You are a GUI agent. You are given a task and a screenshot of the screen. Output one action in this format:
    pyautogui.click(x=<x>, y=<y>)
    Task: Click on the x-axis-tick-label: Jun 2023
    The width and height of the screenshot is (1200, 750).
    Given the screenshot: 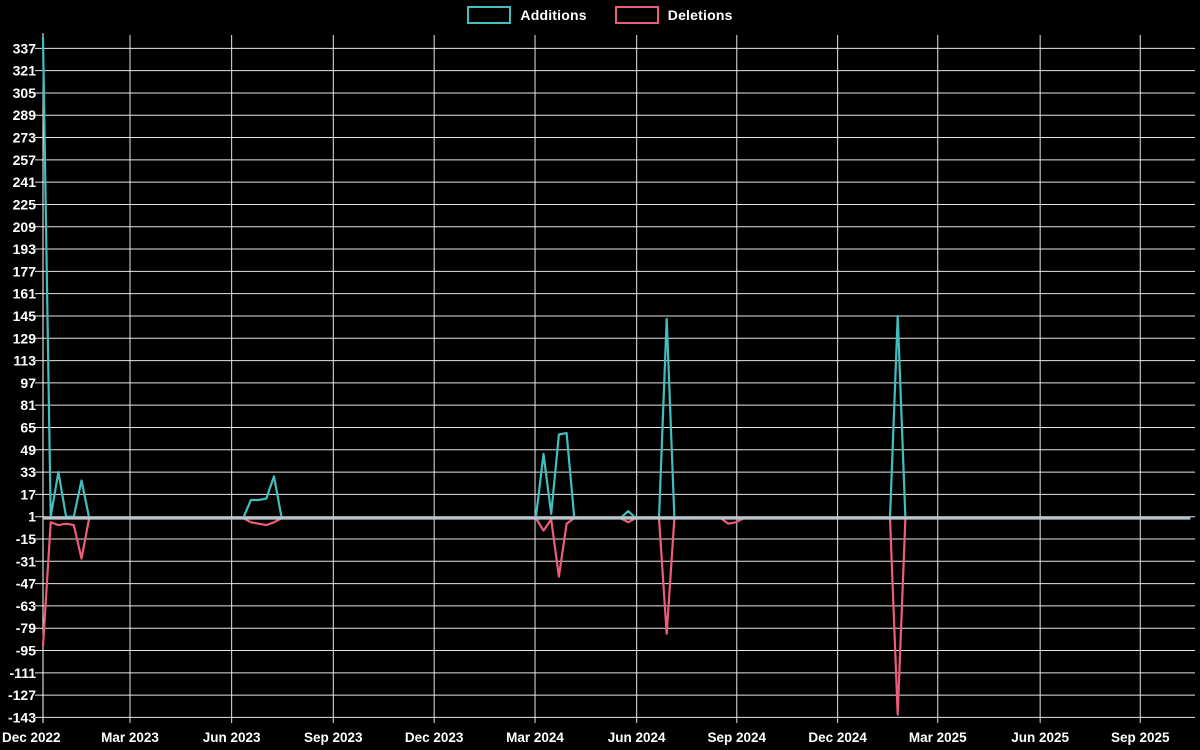 What is the action you would take?
    pyautogui.click(x=232, y=737)
    